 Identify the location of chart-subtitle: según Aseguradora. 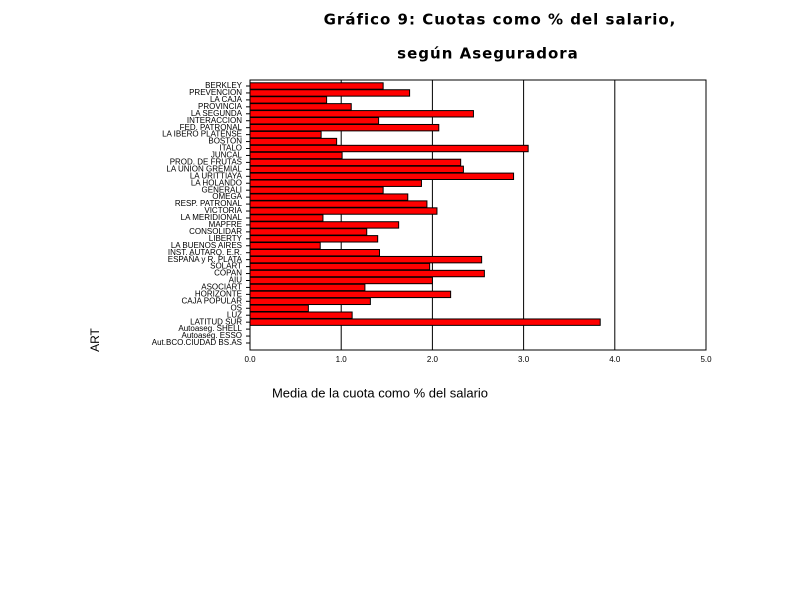
(488, 54).